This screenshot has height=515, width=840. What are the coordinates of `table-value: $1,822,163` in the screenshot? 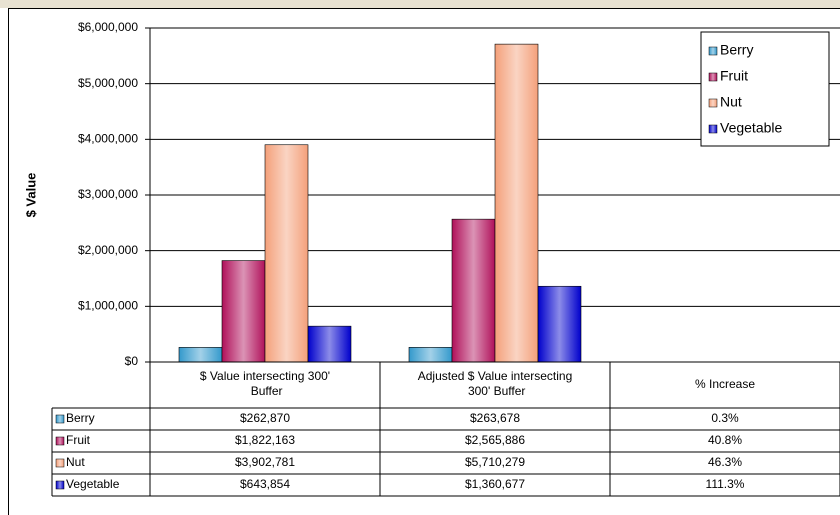 It's located at (265, 440).